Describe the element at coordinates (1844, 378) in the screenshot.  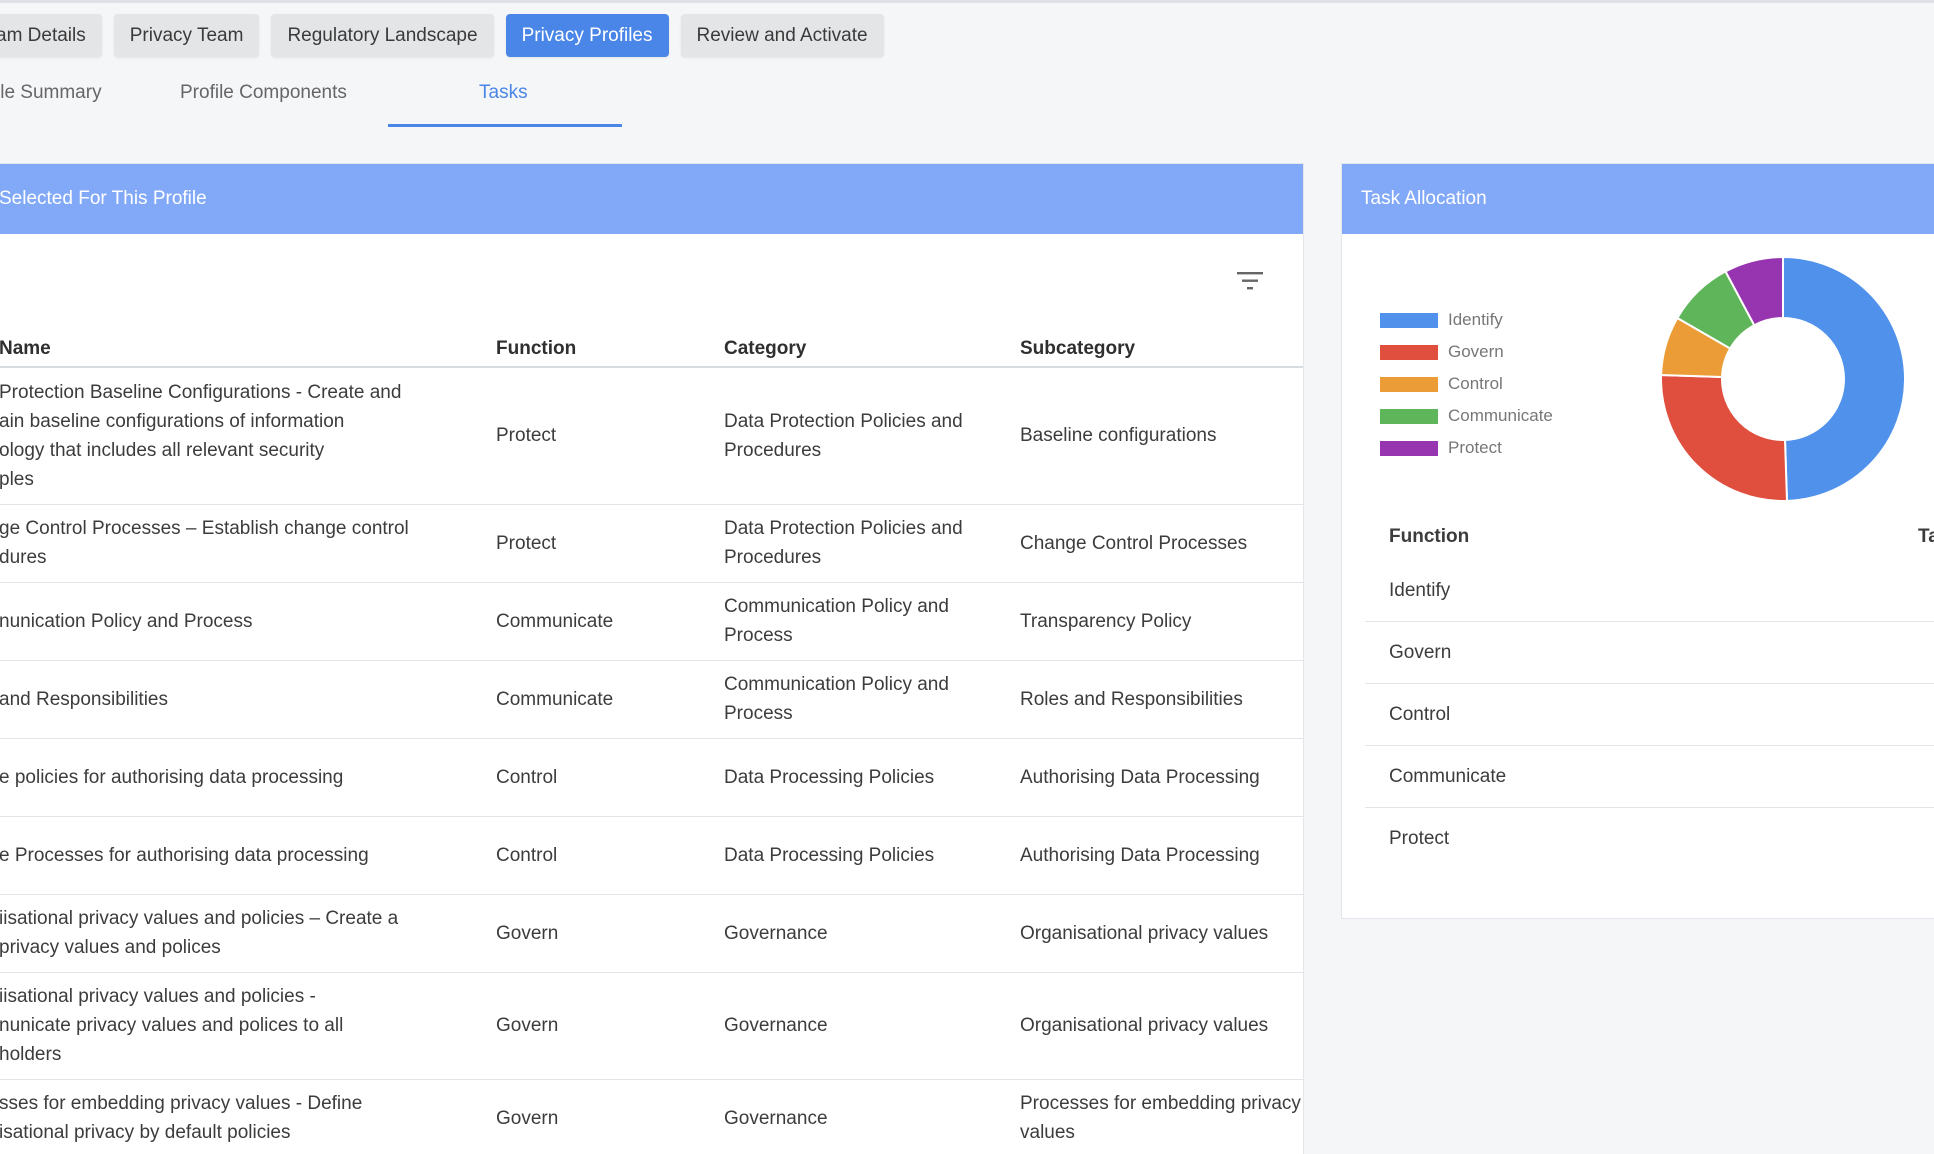
I see `donut-slice-identify` at that location.